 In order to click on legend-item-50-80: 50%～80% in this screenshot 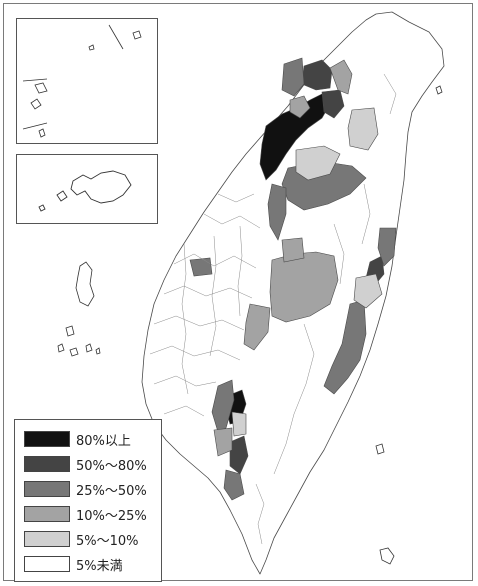, I will do `click(85, 464)`.